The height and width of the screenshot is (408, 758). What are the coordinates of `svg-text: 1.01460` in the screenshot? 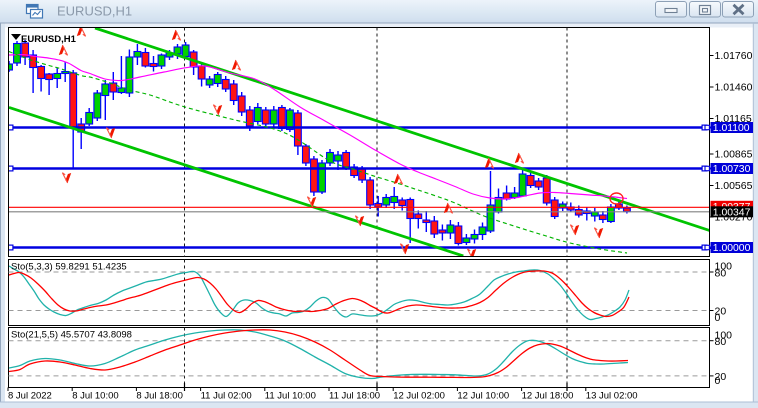 It's located at (734, 88).